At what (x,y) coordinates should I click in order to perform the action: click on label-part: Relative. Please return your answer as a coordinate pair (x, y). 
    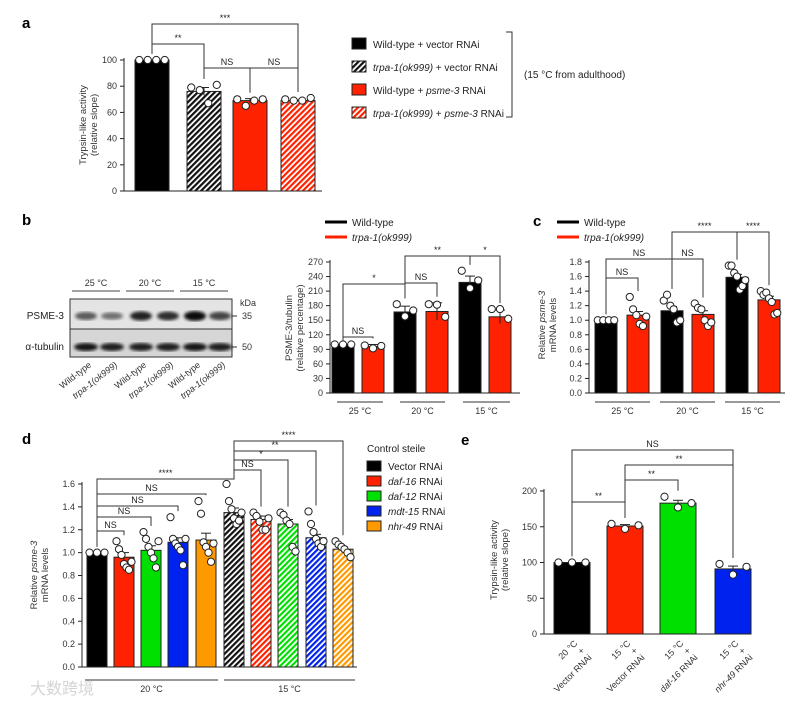
    Looking at the image, I should click on (34, 590).